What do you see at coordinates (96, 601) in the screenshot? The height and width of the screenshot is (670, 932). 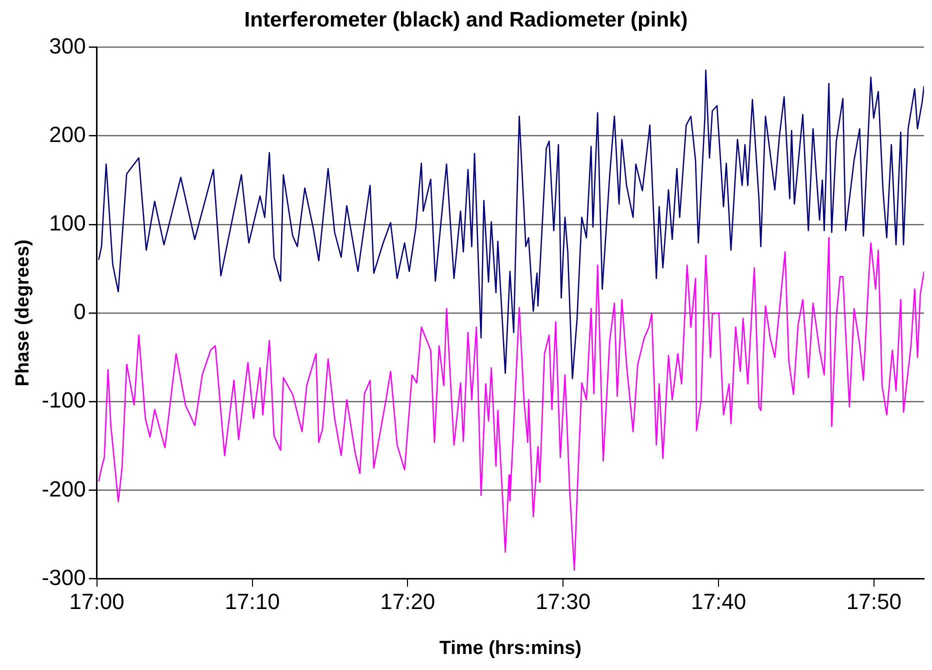 I see `x-tick-label: 17:00` at bounding box center [96, 601].